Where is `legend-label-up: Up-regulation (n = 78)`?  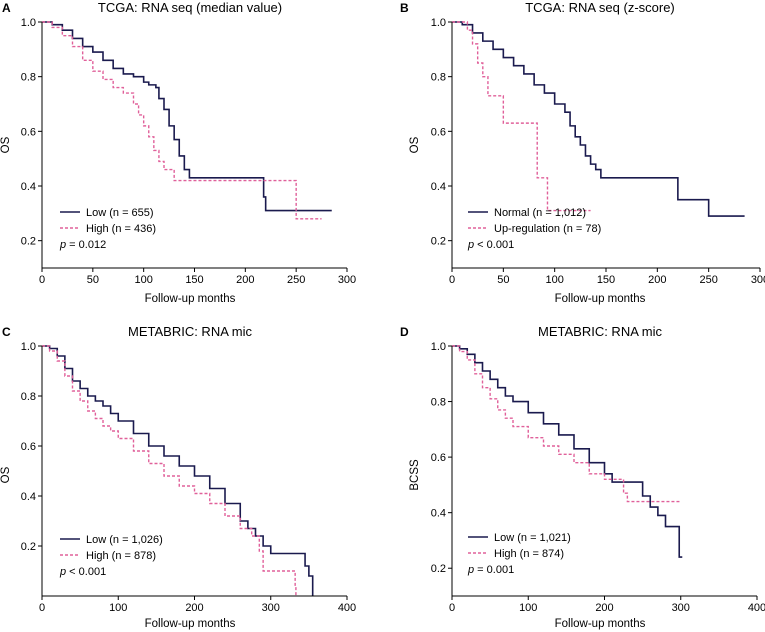 legend-label-up: Up-regulation (n = 78) is located at coordinates (547, 229).